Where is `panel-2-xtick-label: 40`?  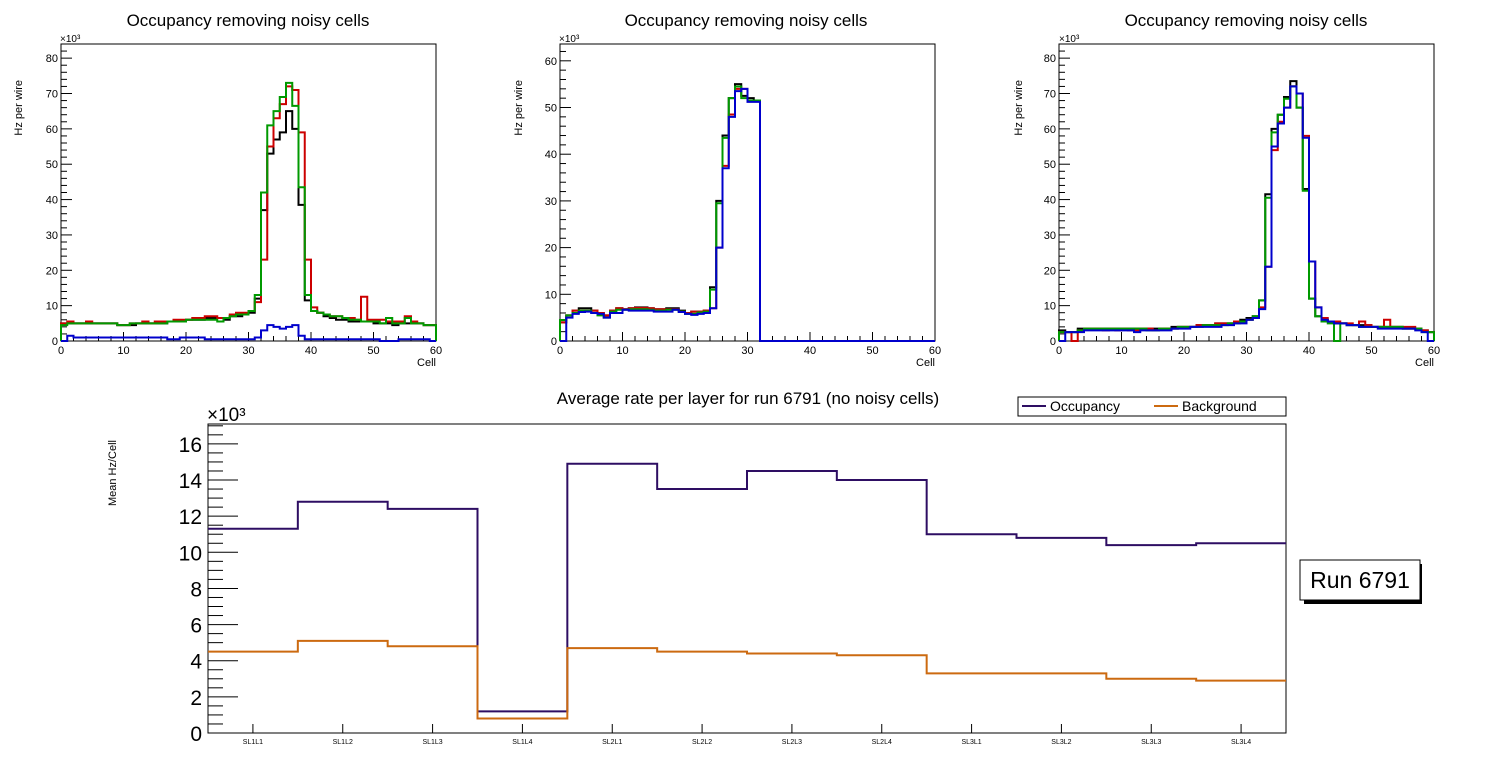 panel-2-xtick-label: 40 is located at coordinates (810, 351).